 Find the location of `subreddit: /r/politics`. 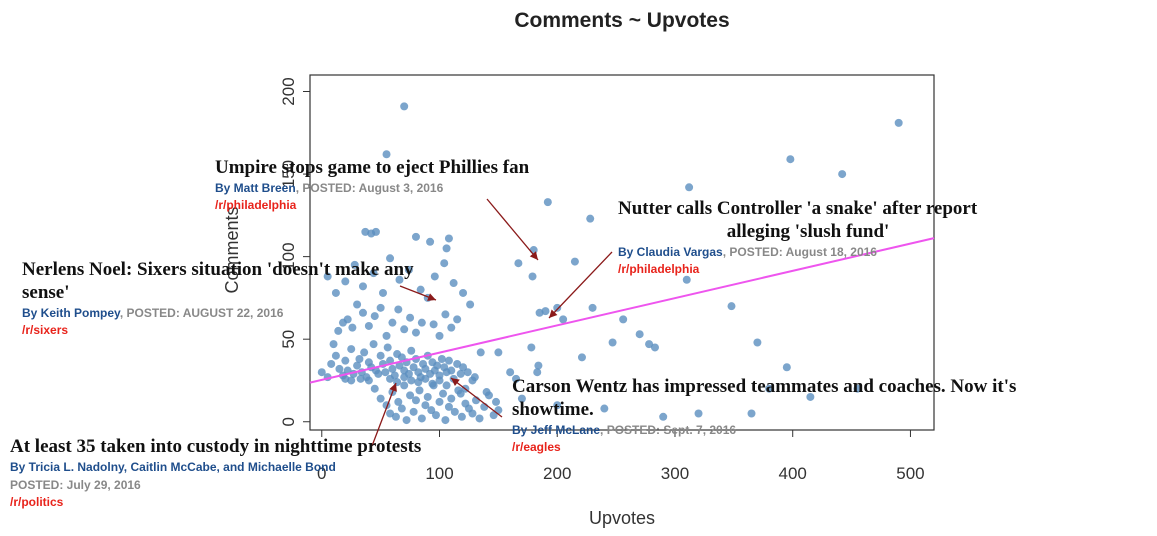

subreddit: /r/politics is located at coordinates (37, 502).